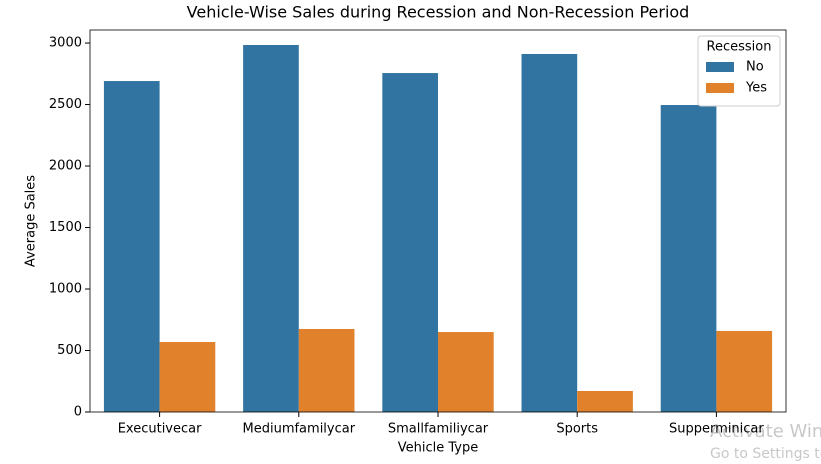 This screenshot has height=464, width=821. What do you see at coordinates (69, 350) in the screenshot?
I see `y-tick-label: 500` at bounding box center [69, 350].